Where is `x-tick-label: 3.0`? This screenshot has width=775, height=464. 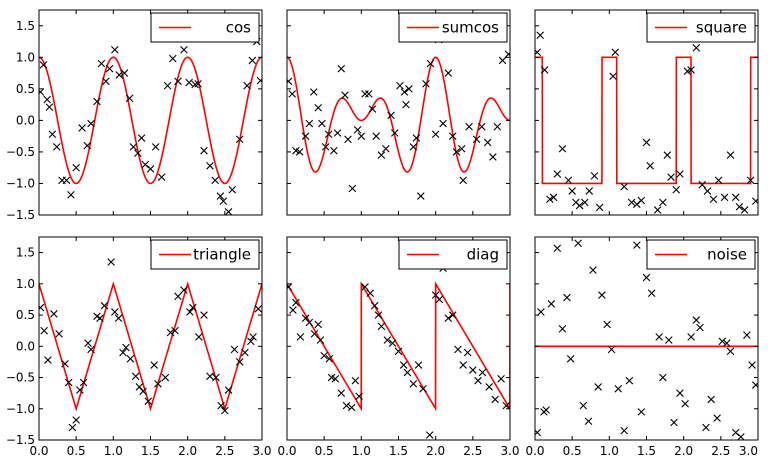
x-tick-label: 3.0 is located at coordinates (509, 451).